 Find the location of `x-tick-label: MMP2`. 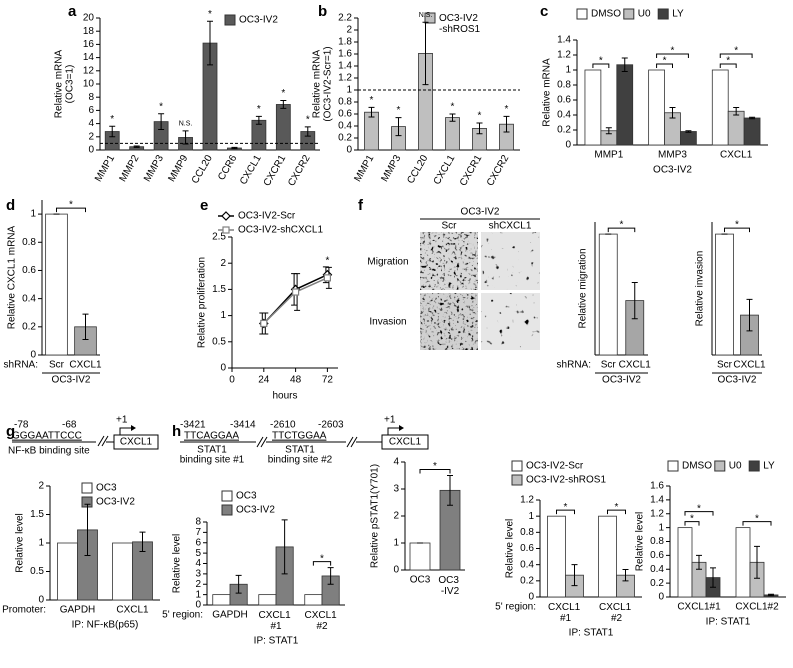

x-tick-label: MMP2 is located at coordinates (130, 168).